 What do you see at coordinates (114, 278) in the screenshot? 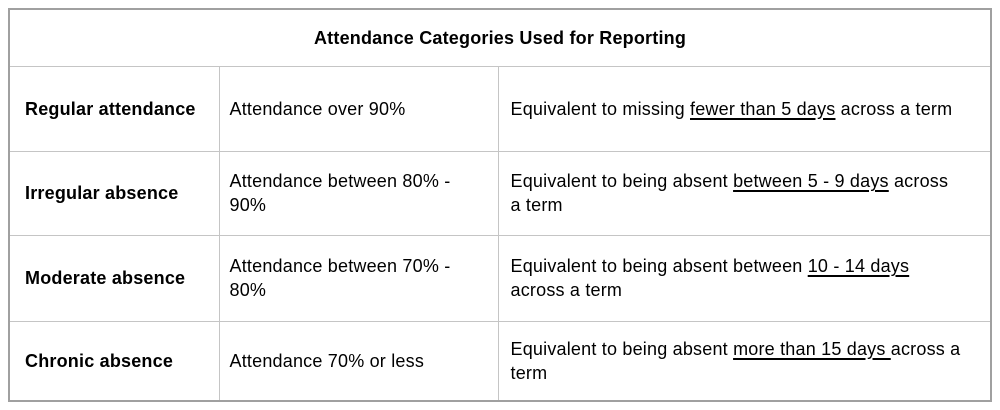
I see `category-cell: Moderate absence` at bounding box center [114, 278].